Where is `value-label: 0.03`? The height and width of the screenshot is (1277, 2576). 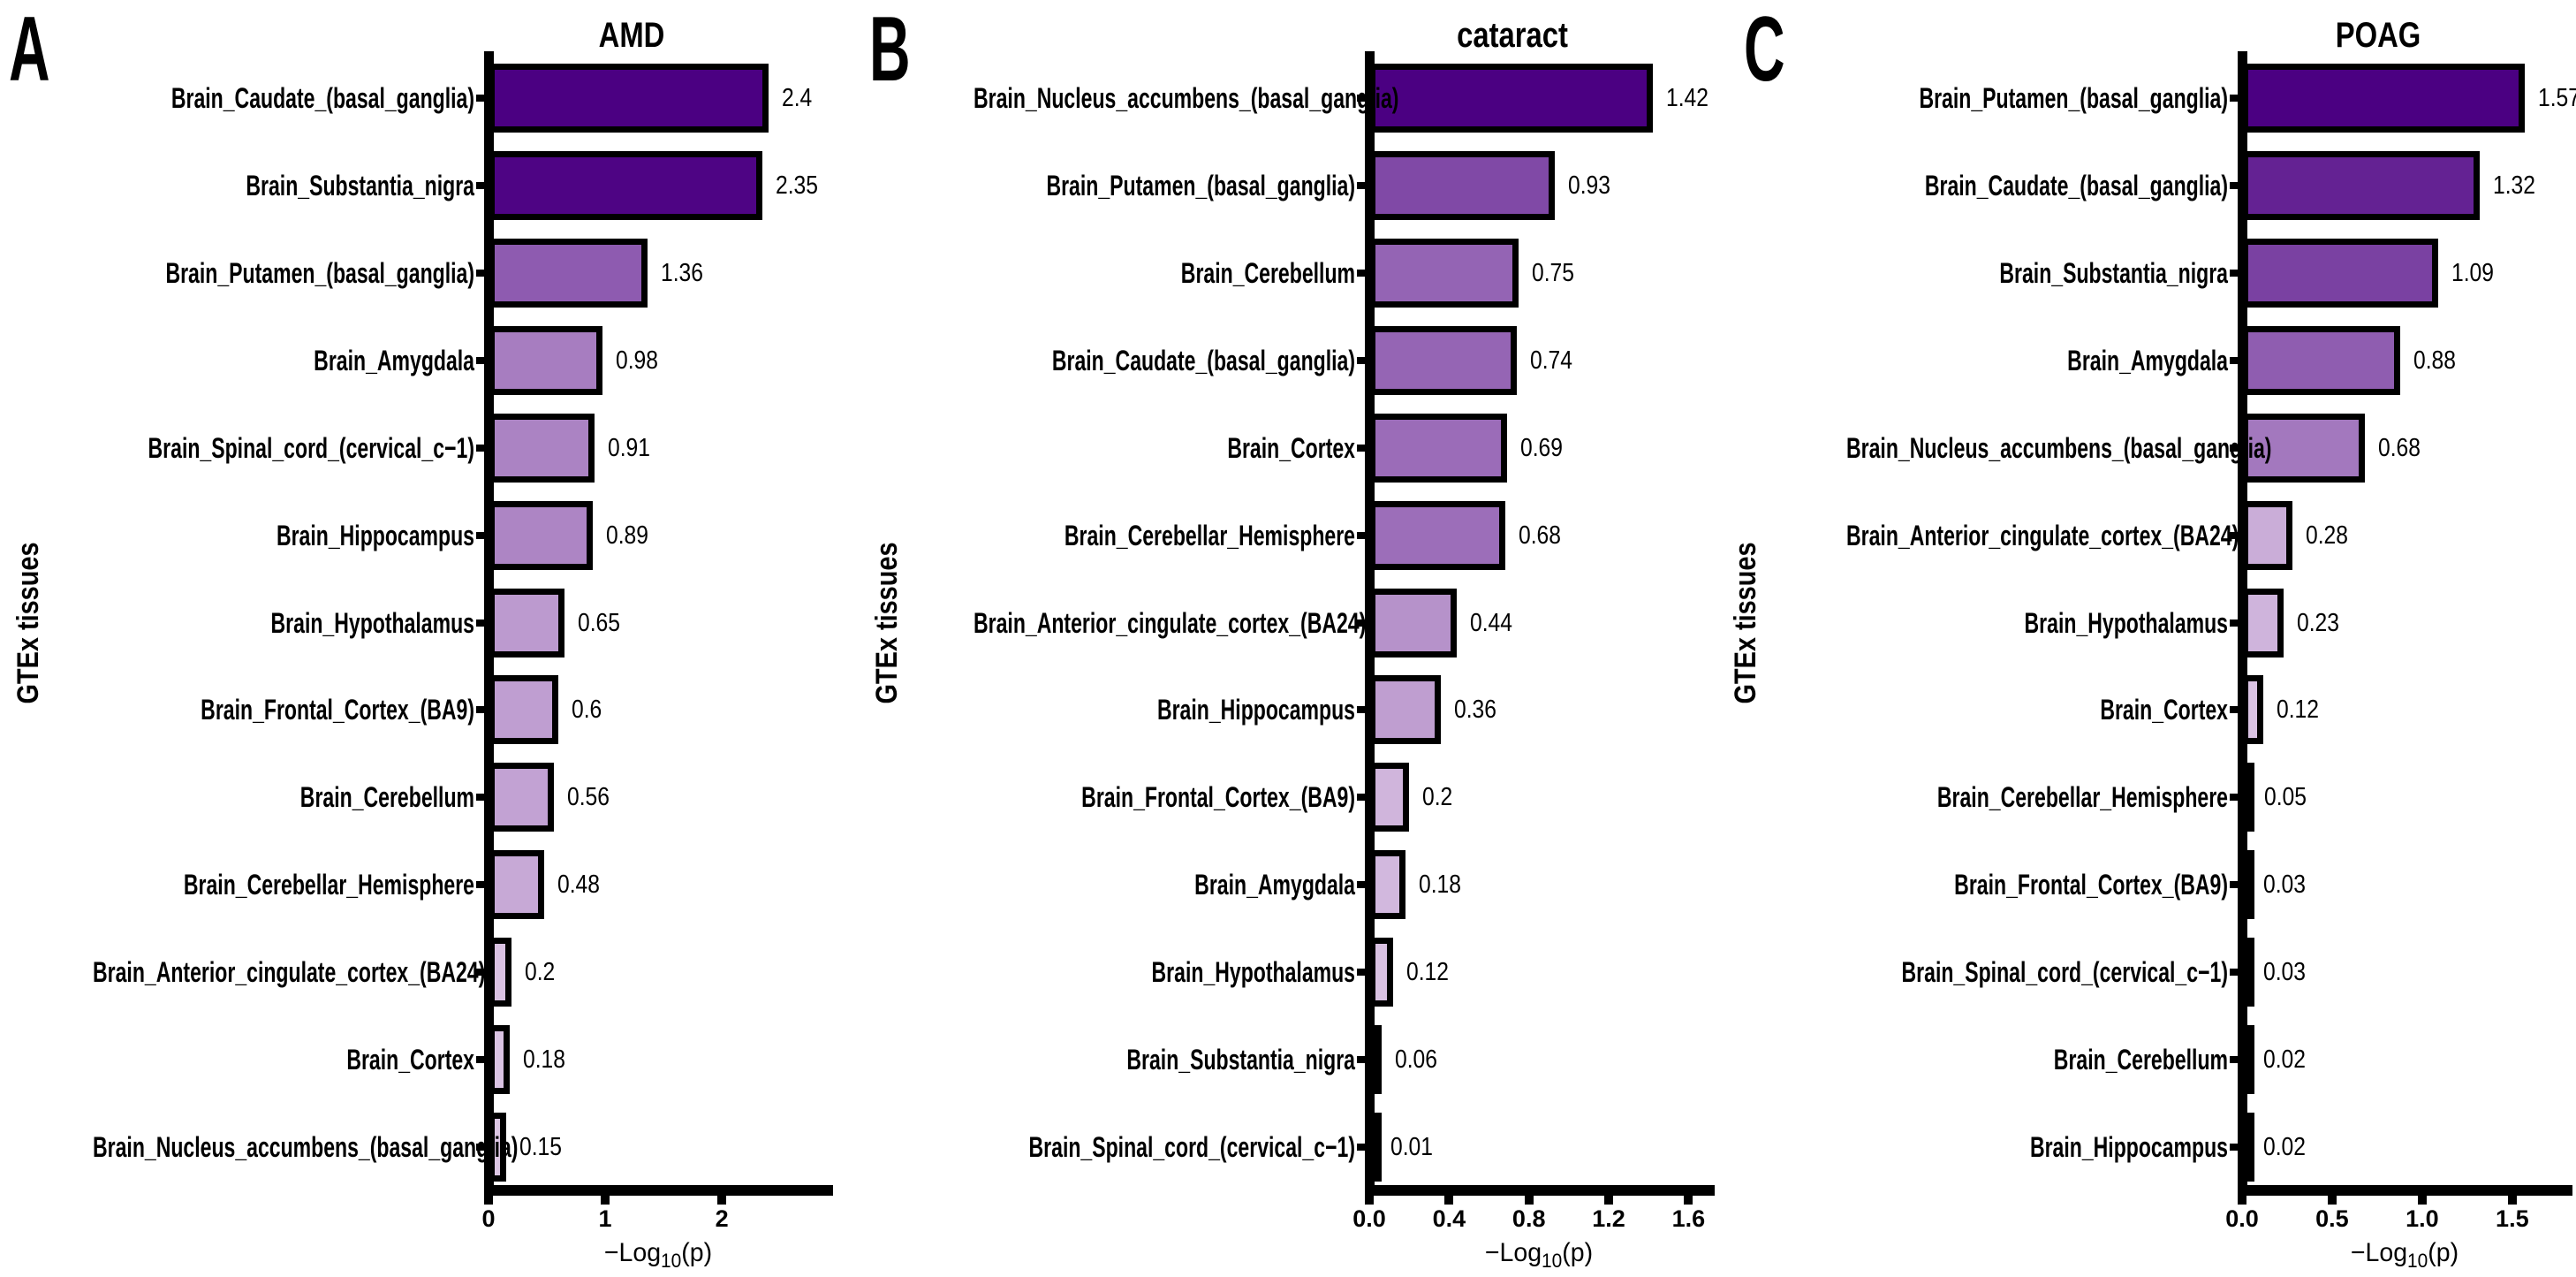
value-label: 0.03 is located at coordinates (2284, 885).